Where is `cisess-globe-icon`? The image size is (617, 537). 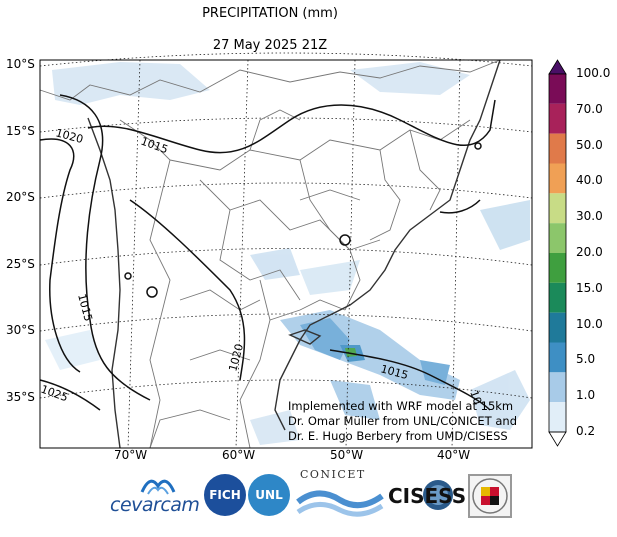
cisess-globe-icon is located at coordinates (438, 495).